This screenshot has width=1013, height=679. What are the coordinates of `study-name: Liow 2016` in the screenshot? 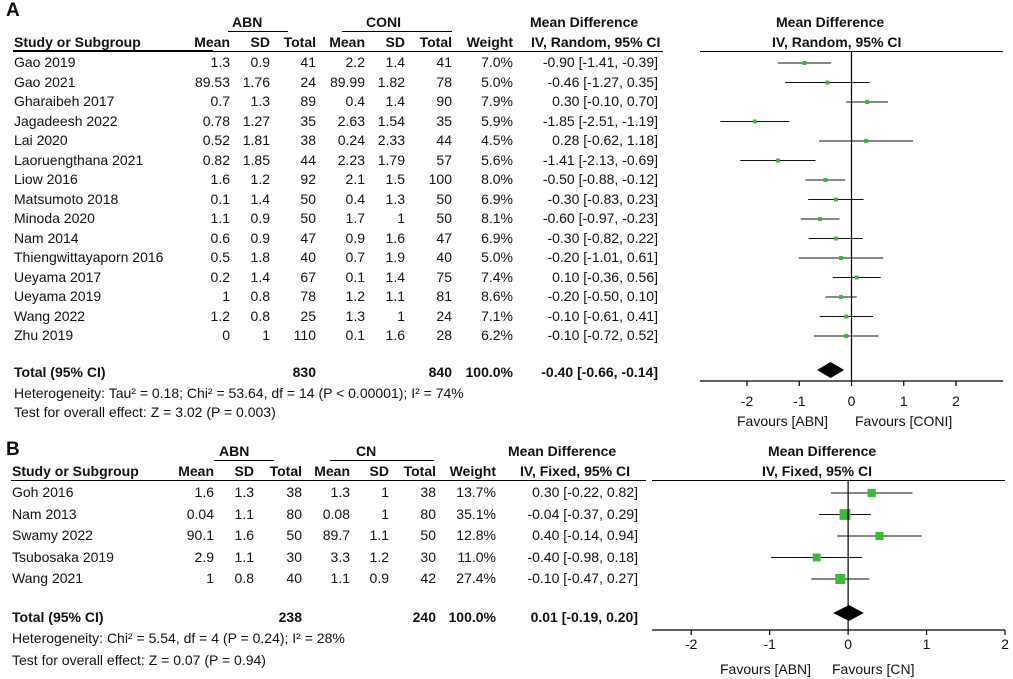 It's located at (46, 179).